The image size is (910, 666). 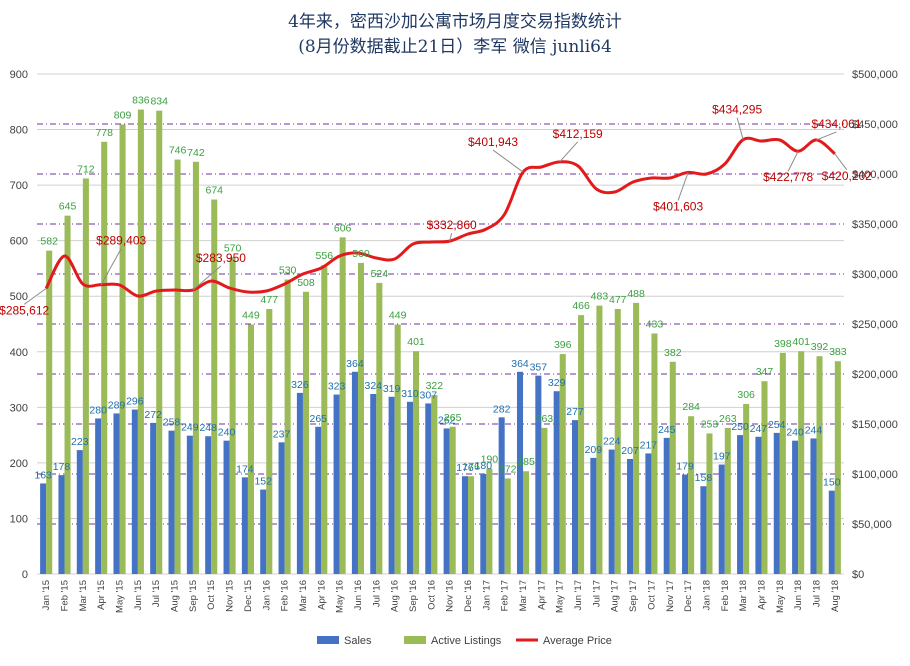 I want to click on left-axis-tick-label: 300, so click(x=19, y=408).